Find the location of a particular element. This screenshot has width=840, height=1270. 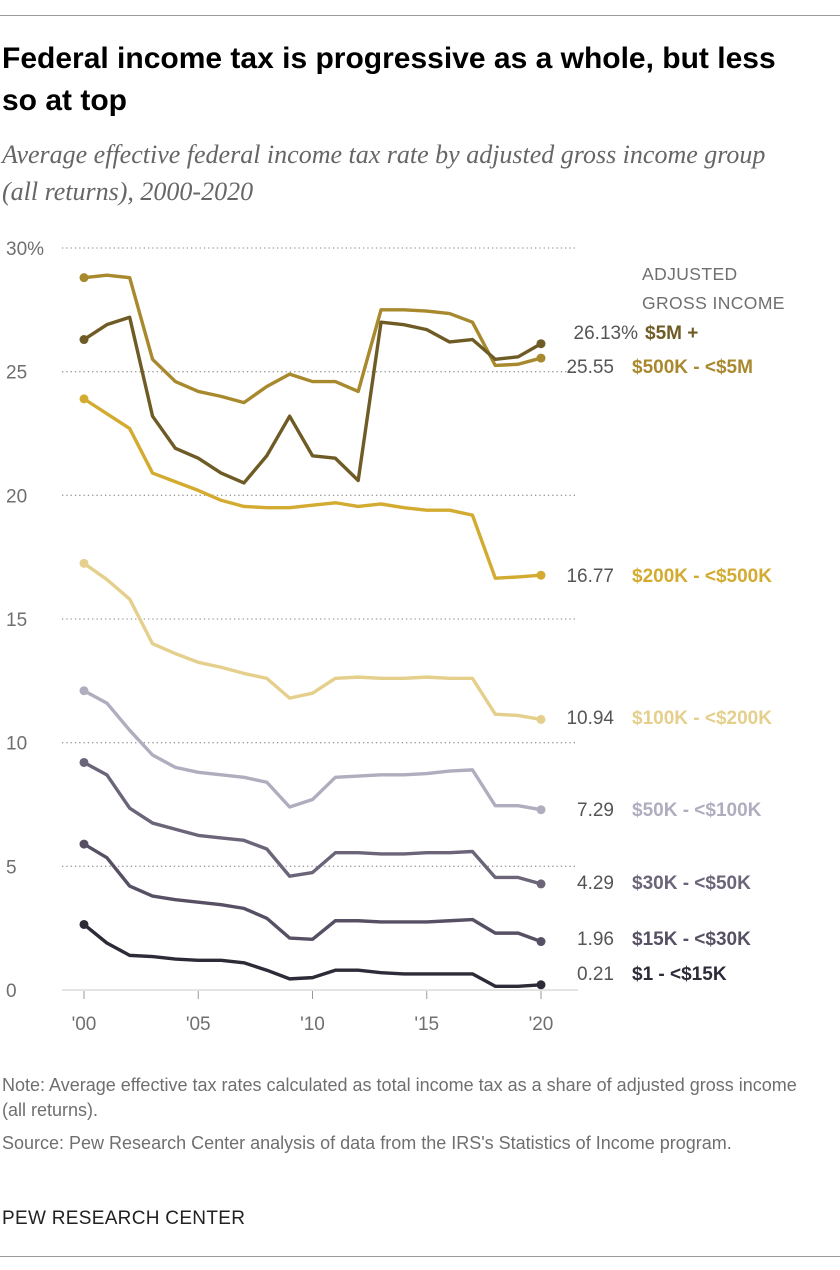

series-name-label: $5M + is located at coordinates (671, 333).